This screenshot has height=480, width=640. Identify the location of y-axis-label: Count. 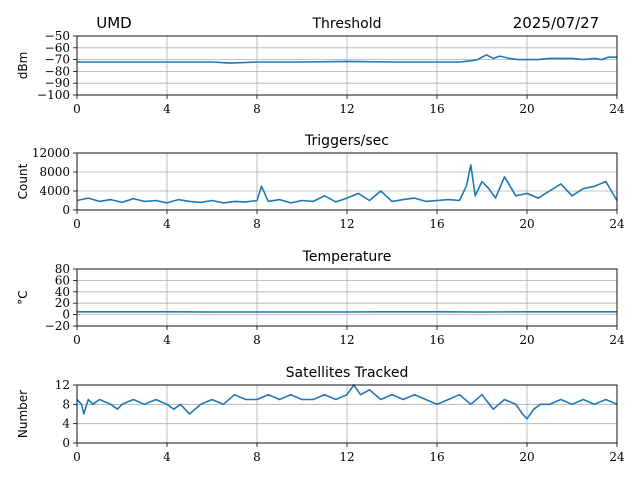
(23, 181).